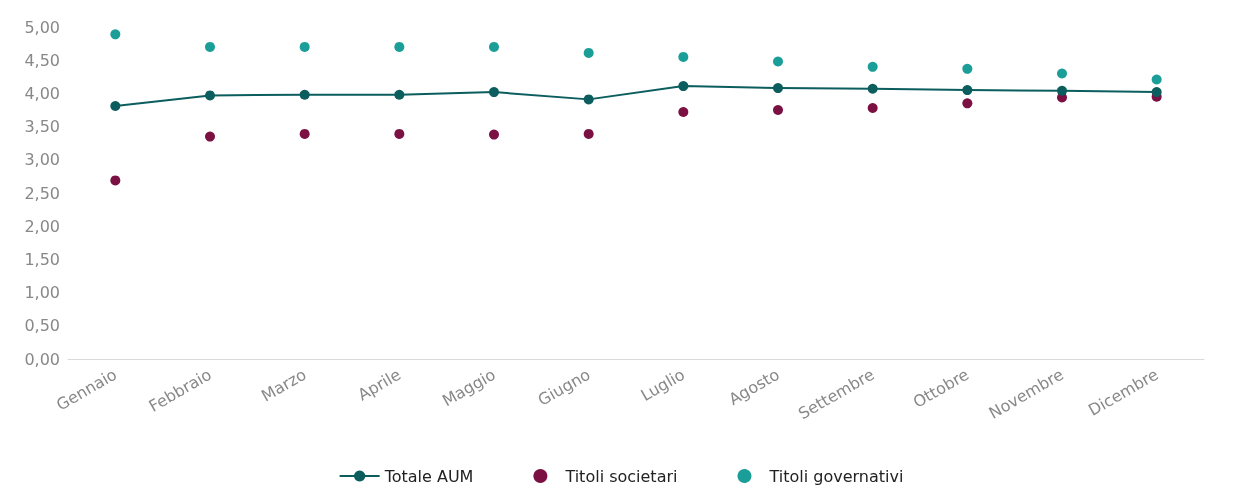 Image resolution: width=1242 pixels, height=497 pixels. What do you see at coordinates (42, 93) in the screenshot?
I see `y-tick-label: 4,00` at bounding box center [42, 93].